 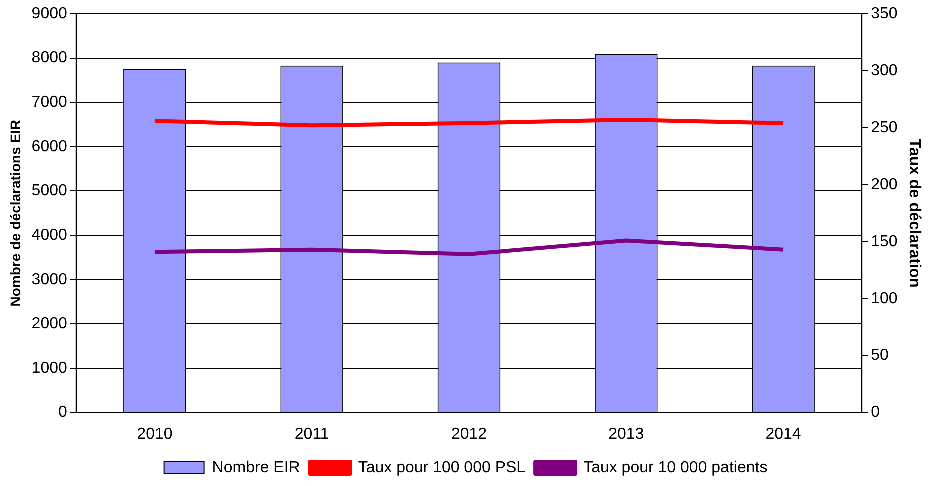 What do you see at coordinates (155, 434) in the screenshot?
I see `x-tick-label: 2010` at bounding box center [155, 434].